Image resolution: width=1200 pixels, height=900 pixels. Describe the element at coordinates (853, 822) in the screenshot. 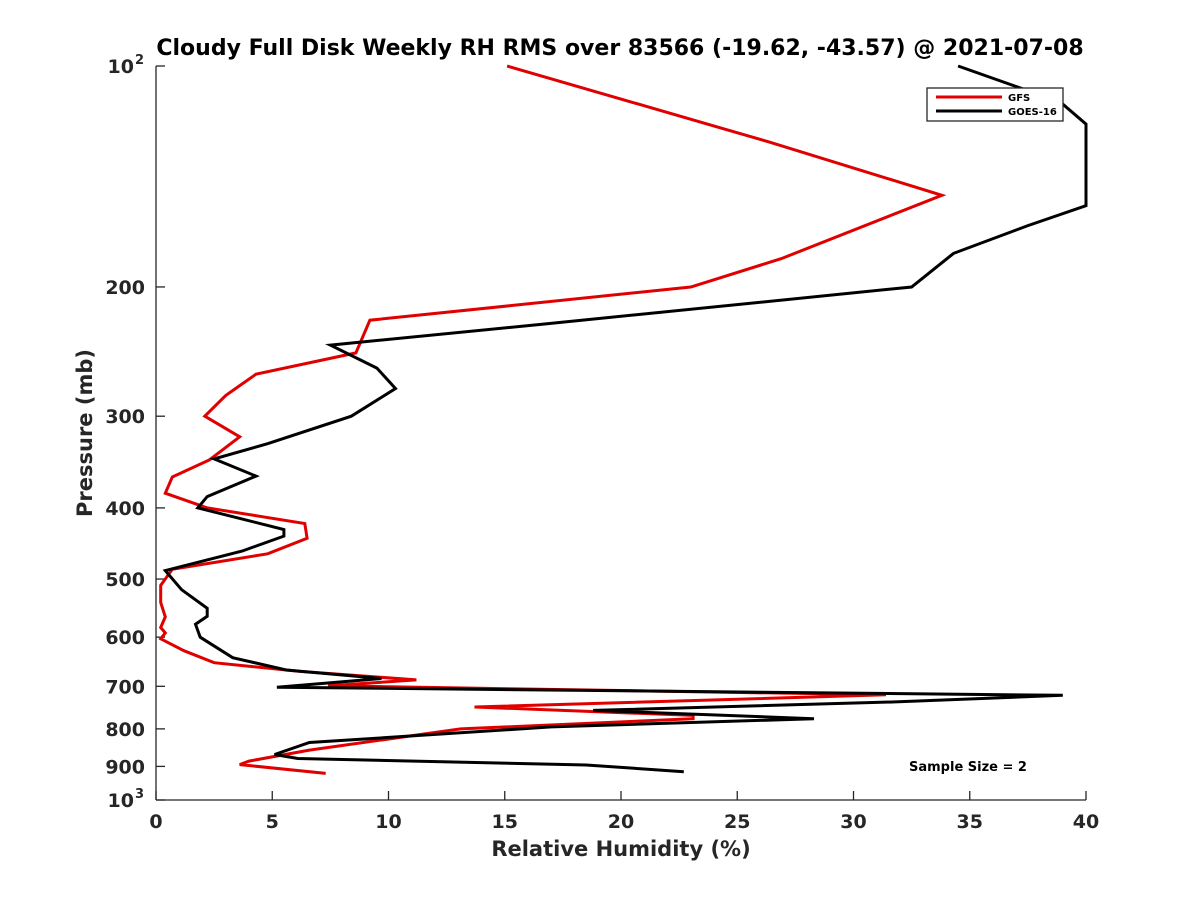

I see `x-tick-label: 30` at that location.